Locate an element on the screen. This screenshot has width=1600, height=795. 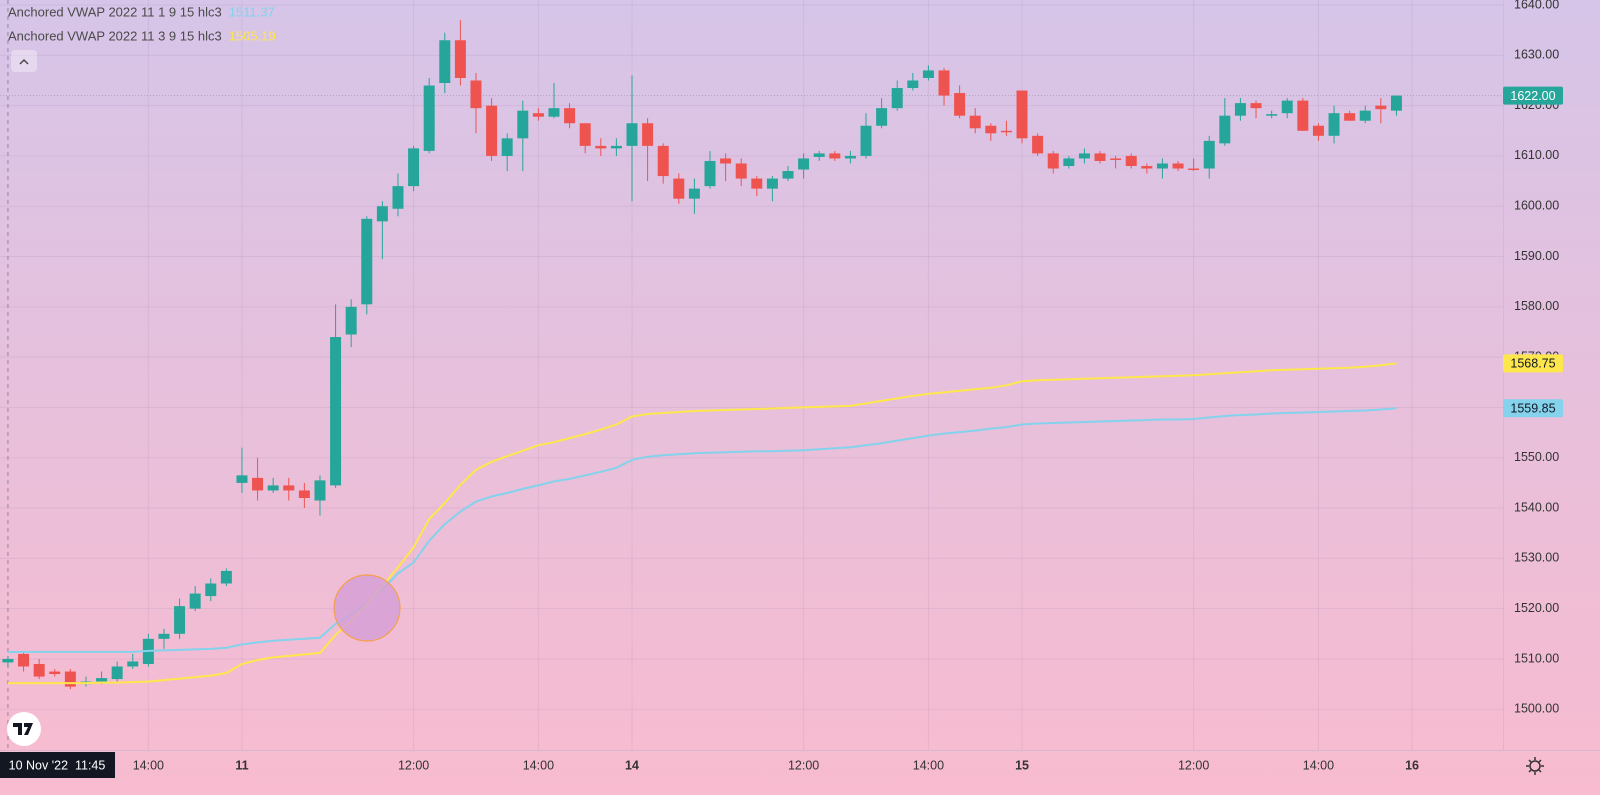
logo is located at coordinates (24, 729).